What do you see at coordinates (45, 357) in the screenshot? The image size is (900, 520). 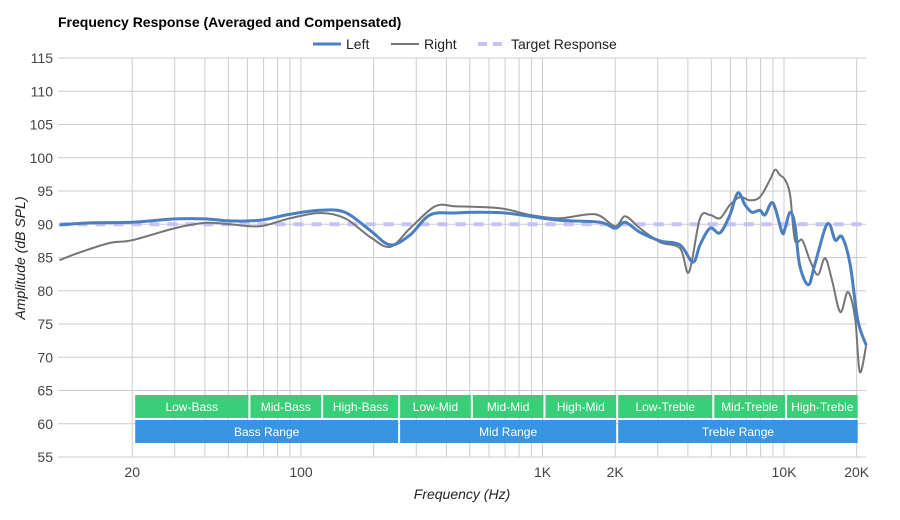 I see `y-tick-label: 70` at bounding box center [45, 357].